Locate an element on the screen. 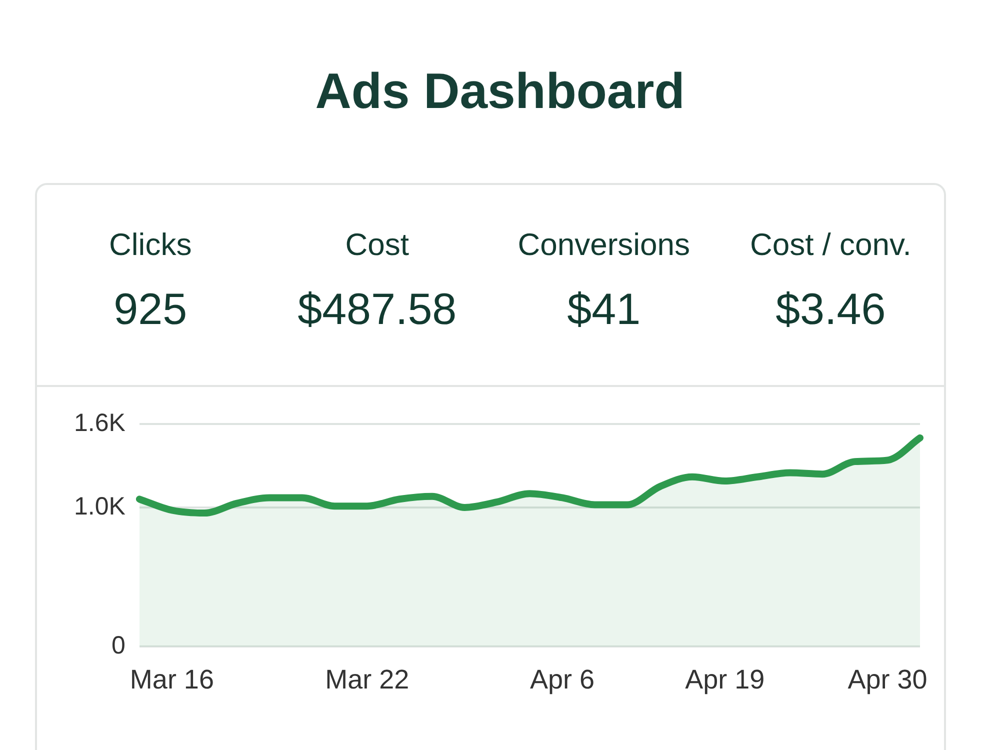  text: Cost is located at coordinates (377, 245).